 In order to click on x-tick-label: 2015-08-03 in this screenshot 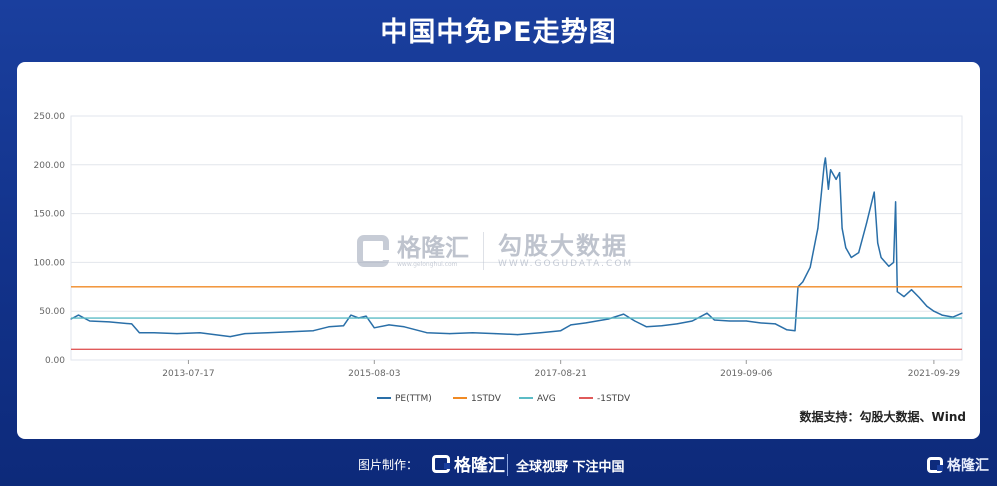, I will do `click(374, 374)`.